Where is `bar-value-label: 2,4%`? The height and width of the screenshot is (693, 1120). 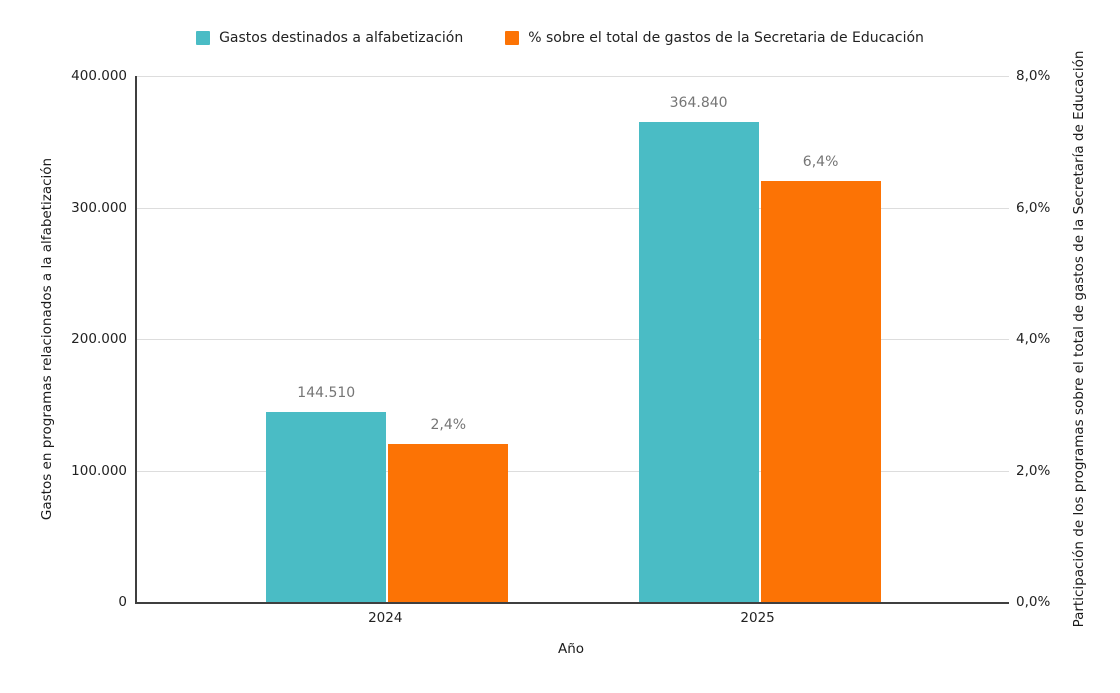
bar-value-label: 2,4% is located at coordinates (448, 425).